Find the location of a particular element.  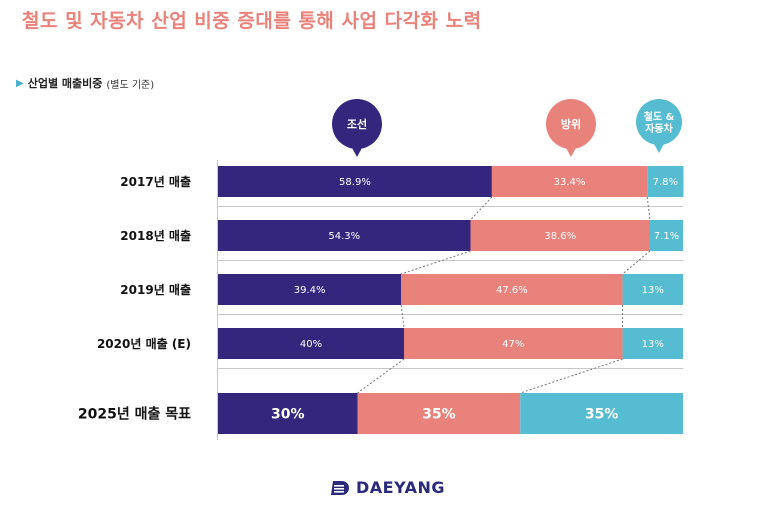

data-label: 58.9% is located at coordinates (355, 182).